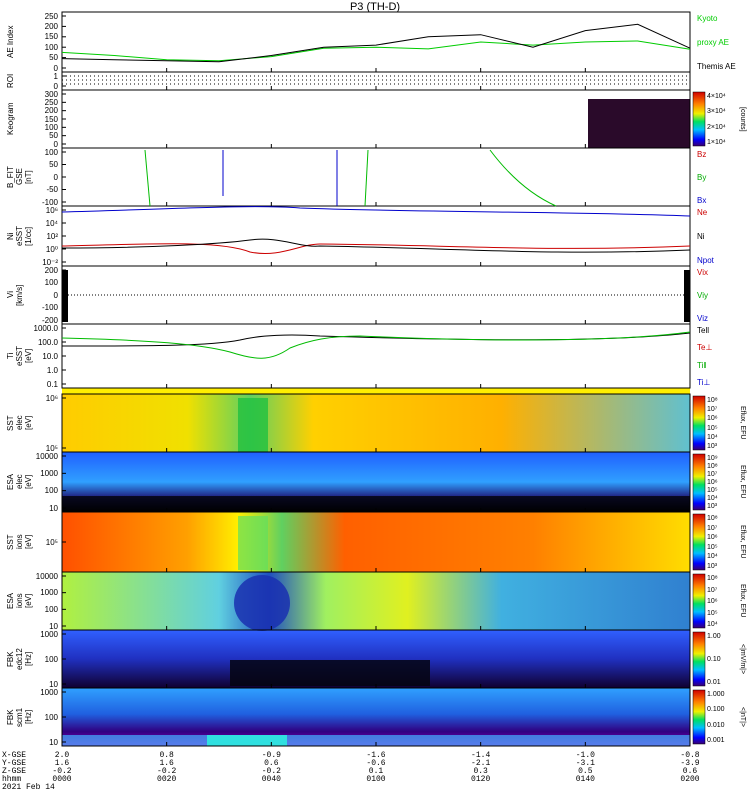  I want to click on colorbar-tick: 10⁹, so click(712, 458).